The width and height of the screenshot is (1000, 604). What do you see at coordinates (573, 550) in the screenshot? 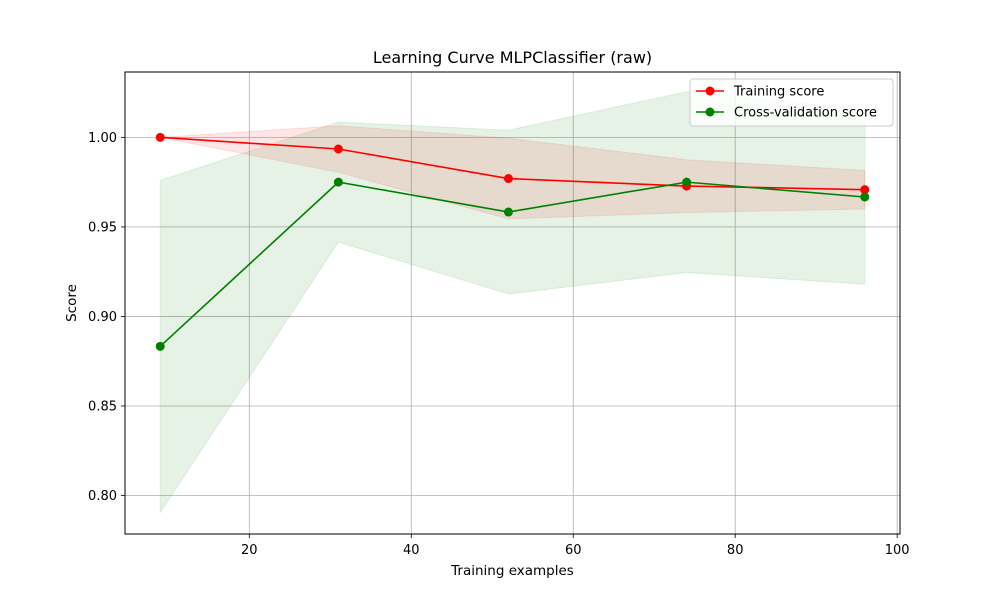
I see `x-tick-label: 60` at bounding box center [573, 550].